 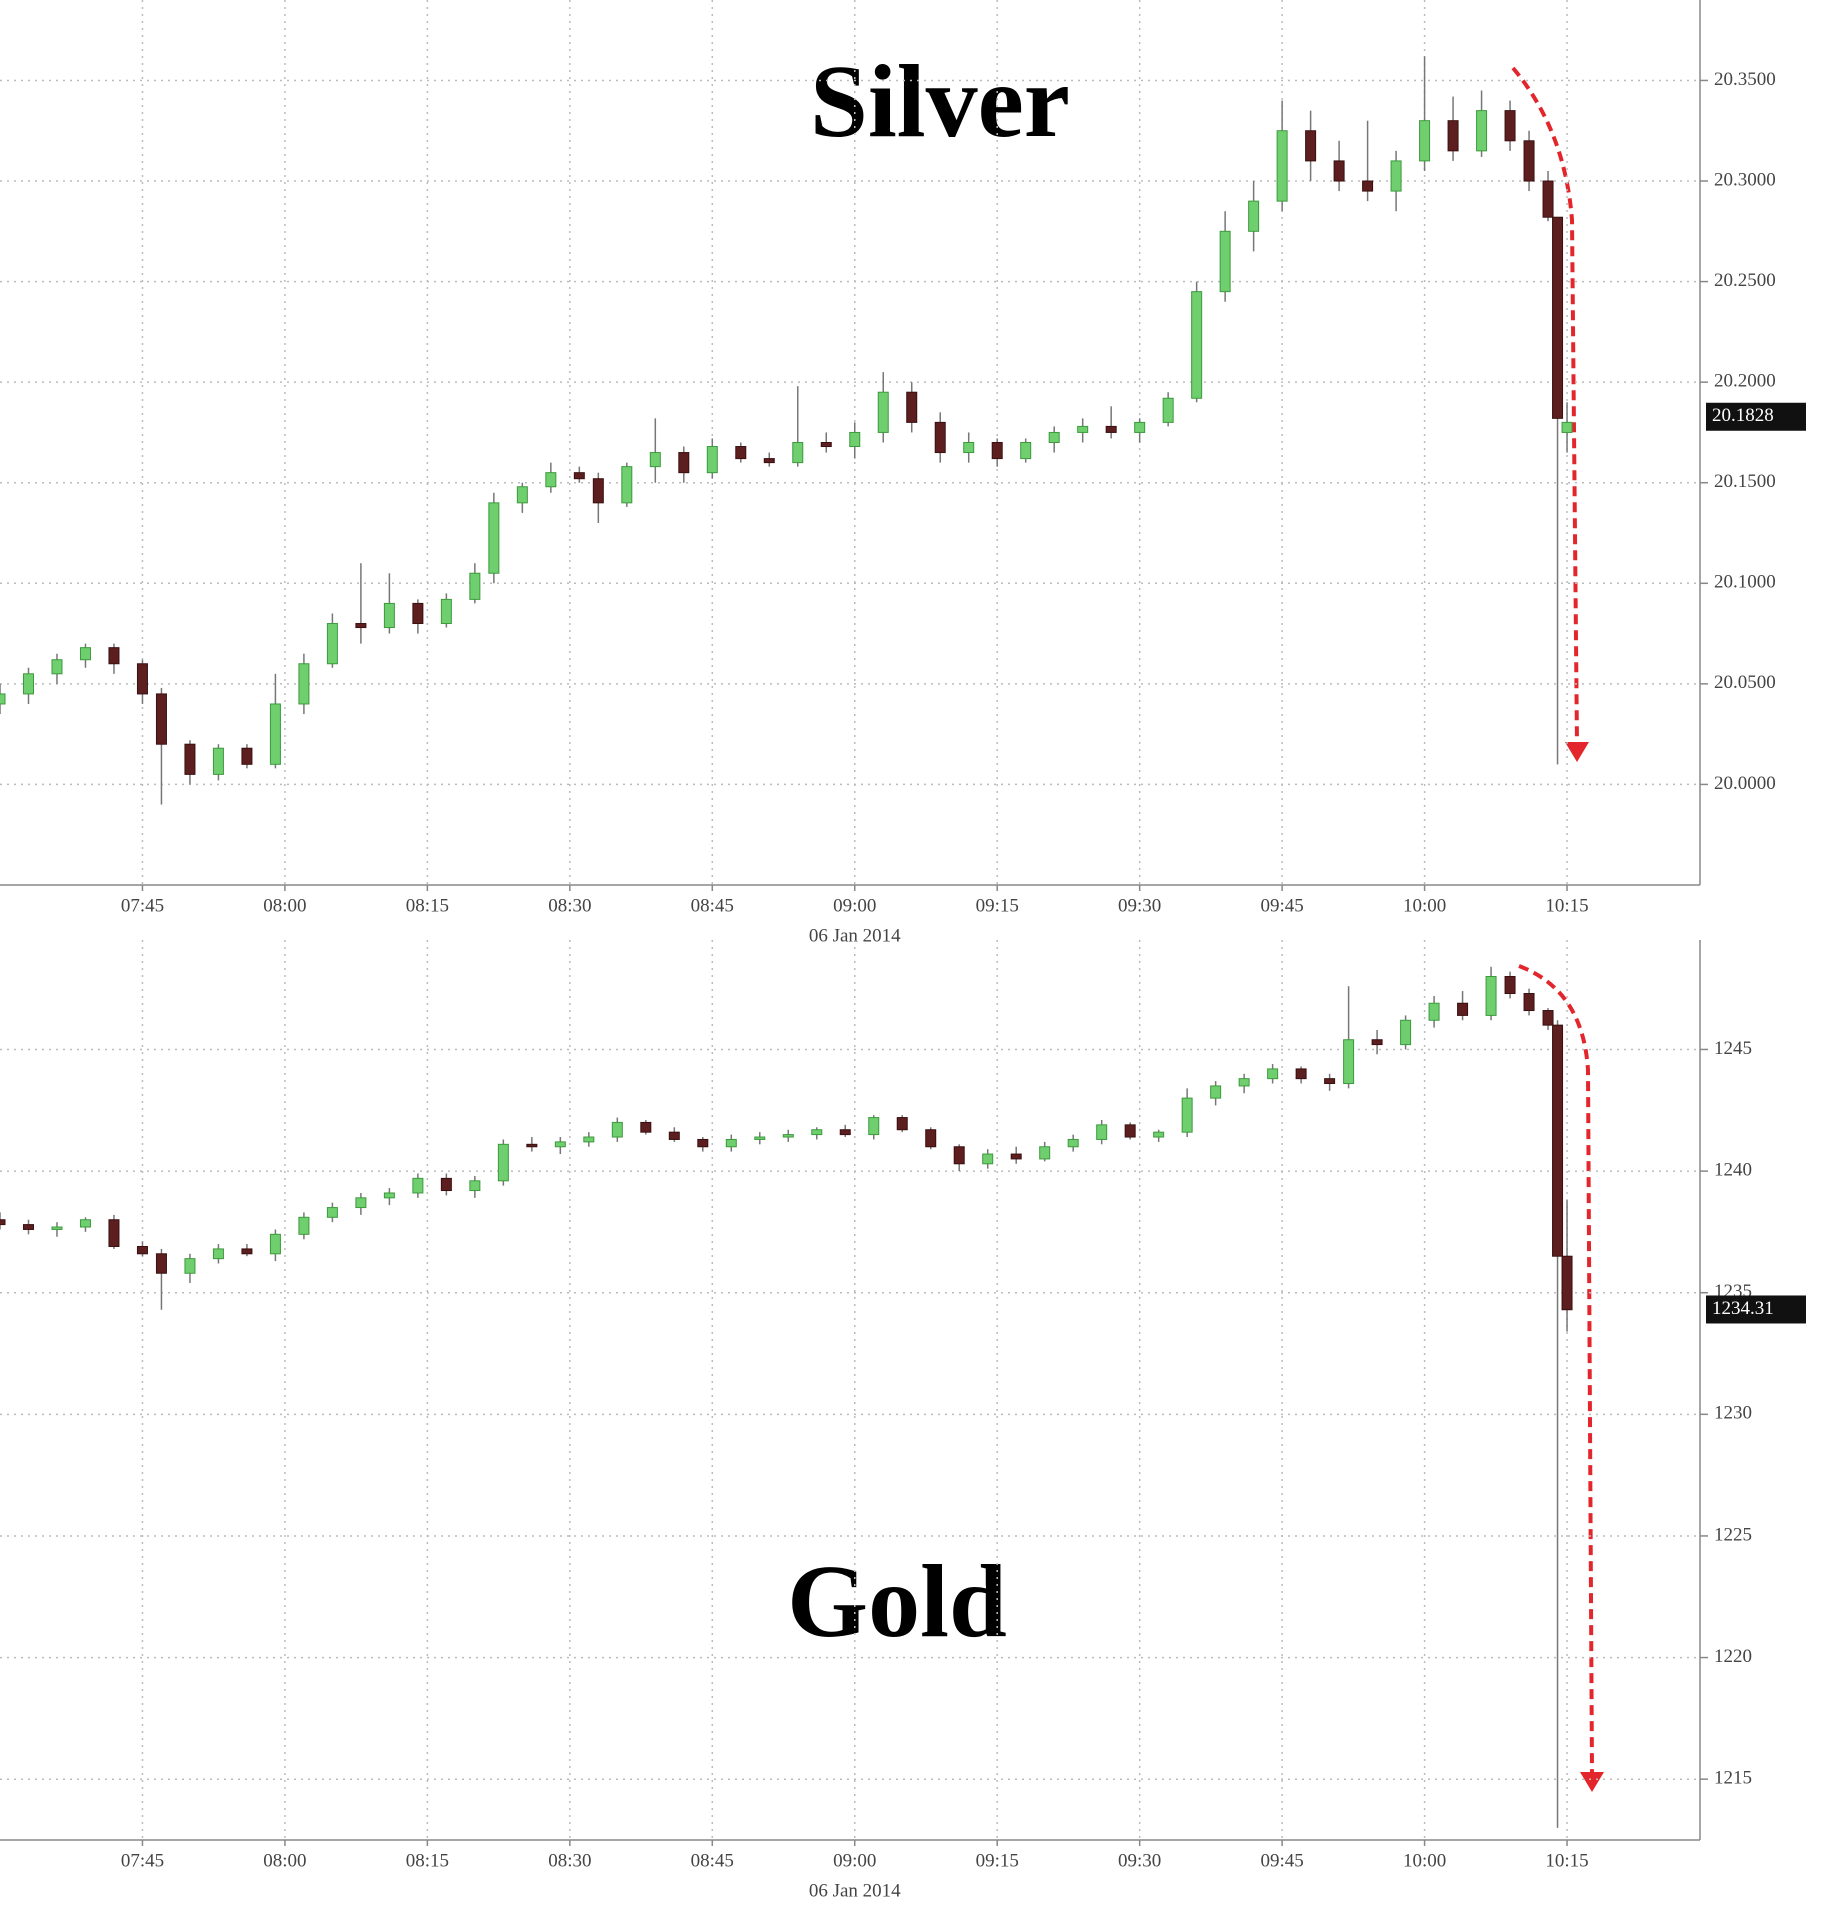 I want to click on x-tick-label: 08:00, so click(x=284, y=905).